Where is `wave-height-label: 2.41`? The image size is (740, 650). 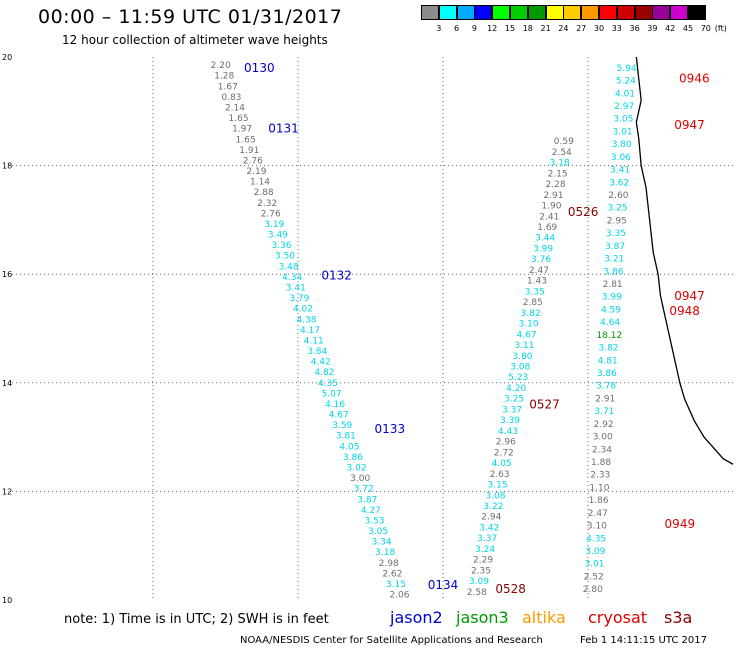
wave-height-label: 2.41 is located at coordinates (549, 217).